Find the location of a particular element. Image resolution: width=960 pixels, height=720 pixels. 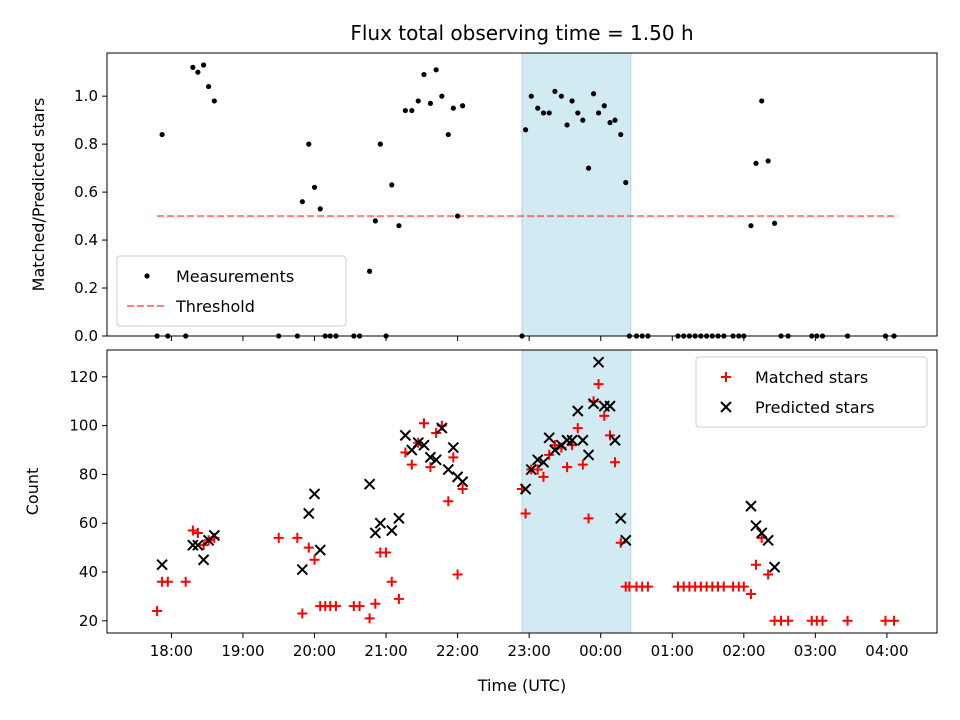

y-tick-label: 40 is located at coordinates (88, 572).